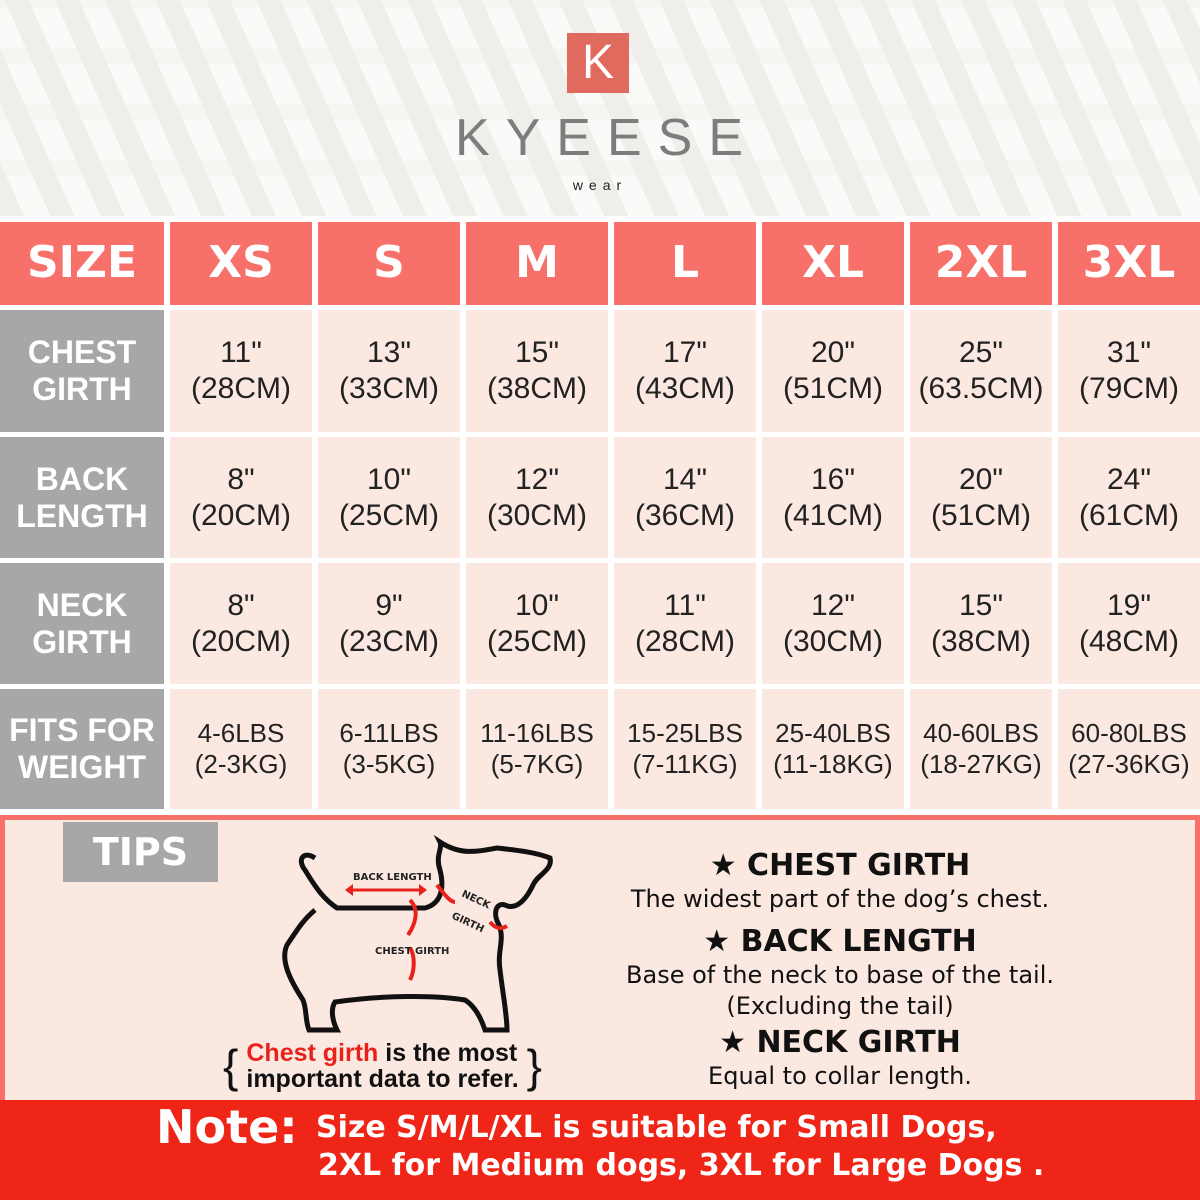 This screenshot has height=1200, width=1200. What do you see at coordinates (981, 371) in the screenshot?
I see `table-cell: 25" (63.5CM)` at bounding box center [981, 371].